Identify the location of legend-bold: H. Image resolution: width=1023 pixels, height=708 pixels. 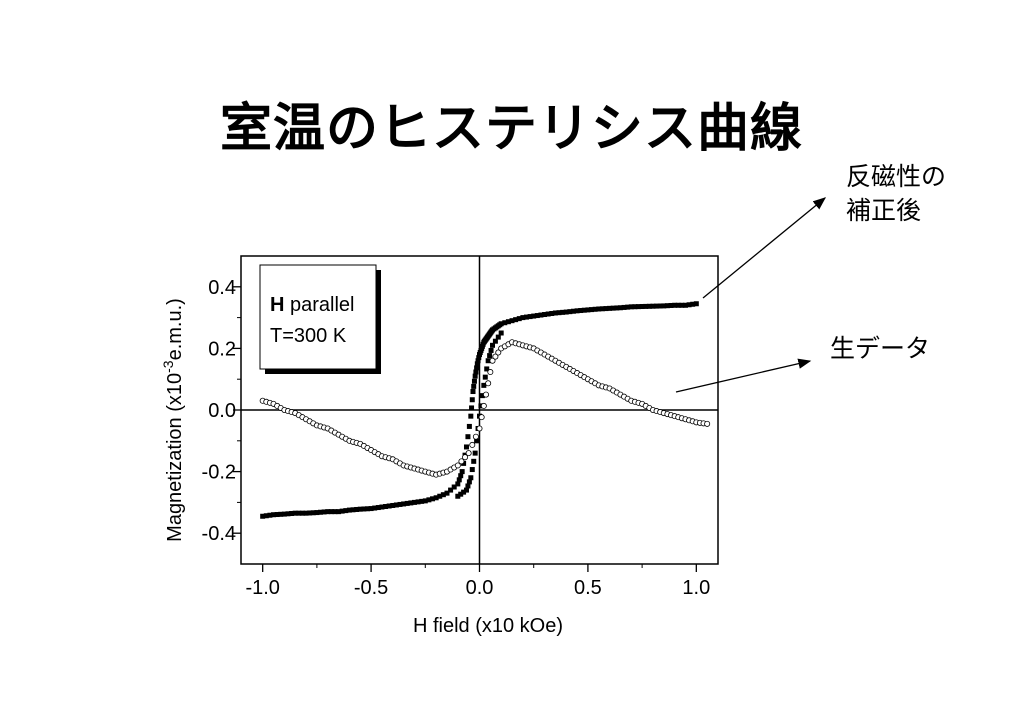
(277, 305).